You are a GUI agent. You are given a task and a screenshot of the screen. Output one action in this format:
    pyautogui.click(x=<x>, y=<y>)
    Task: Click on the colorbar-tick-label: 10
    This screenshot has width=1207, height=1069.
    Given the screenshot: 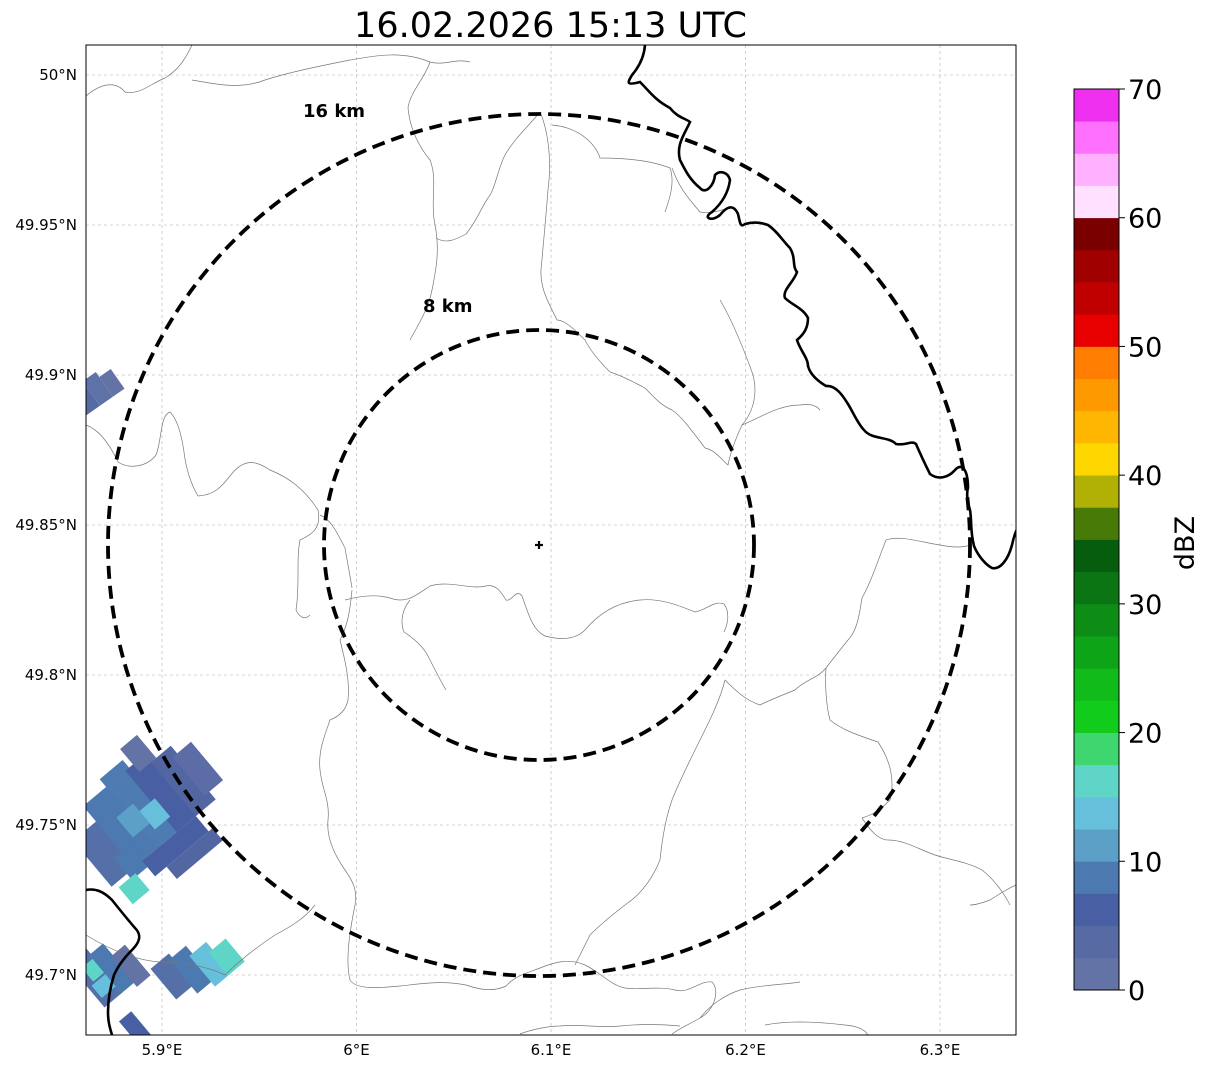 What is the action you would take?
    pyautogui.click(x=1145, y=862)
    